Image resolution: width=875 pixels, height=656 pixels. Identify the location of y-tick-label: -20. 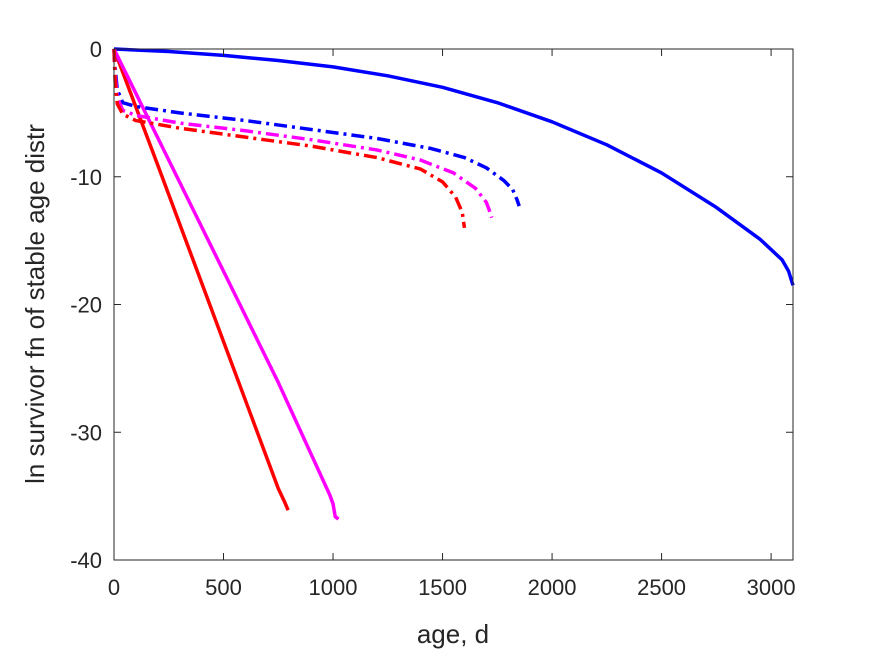
(86, 305).